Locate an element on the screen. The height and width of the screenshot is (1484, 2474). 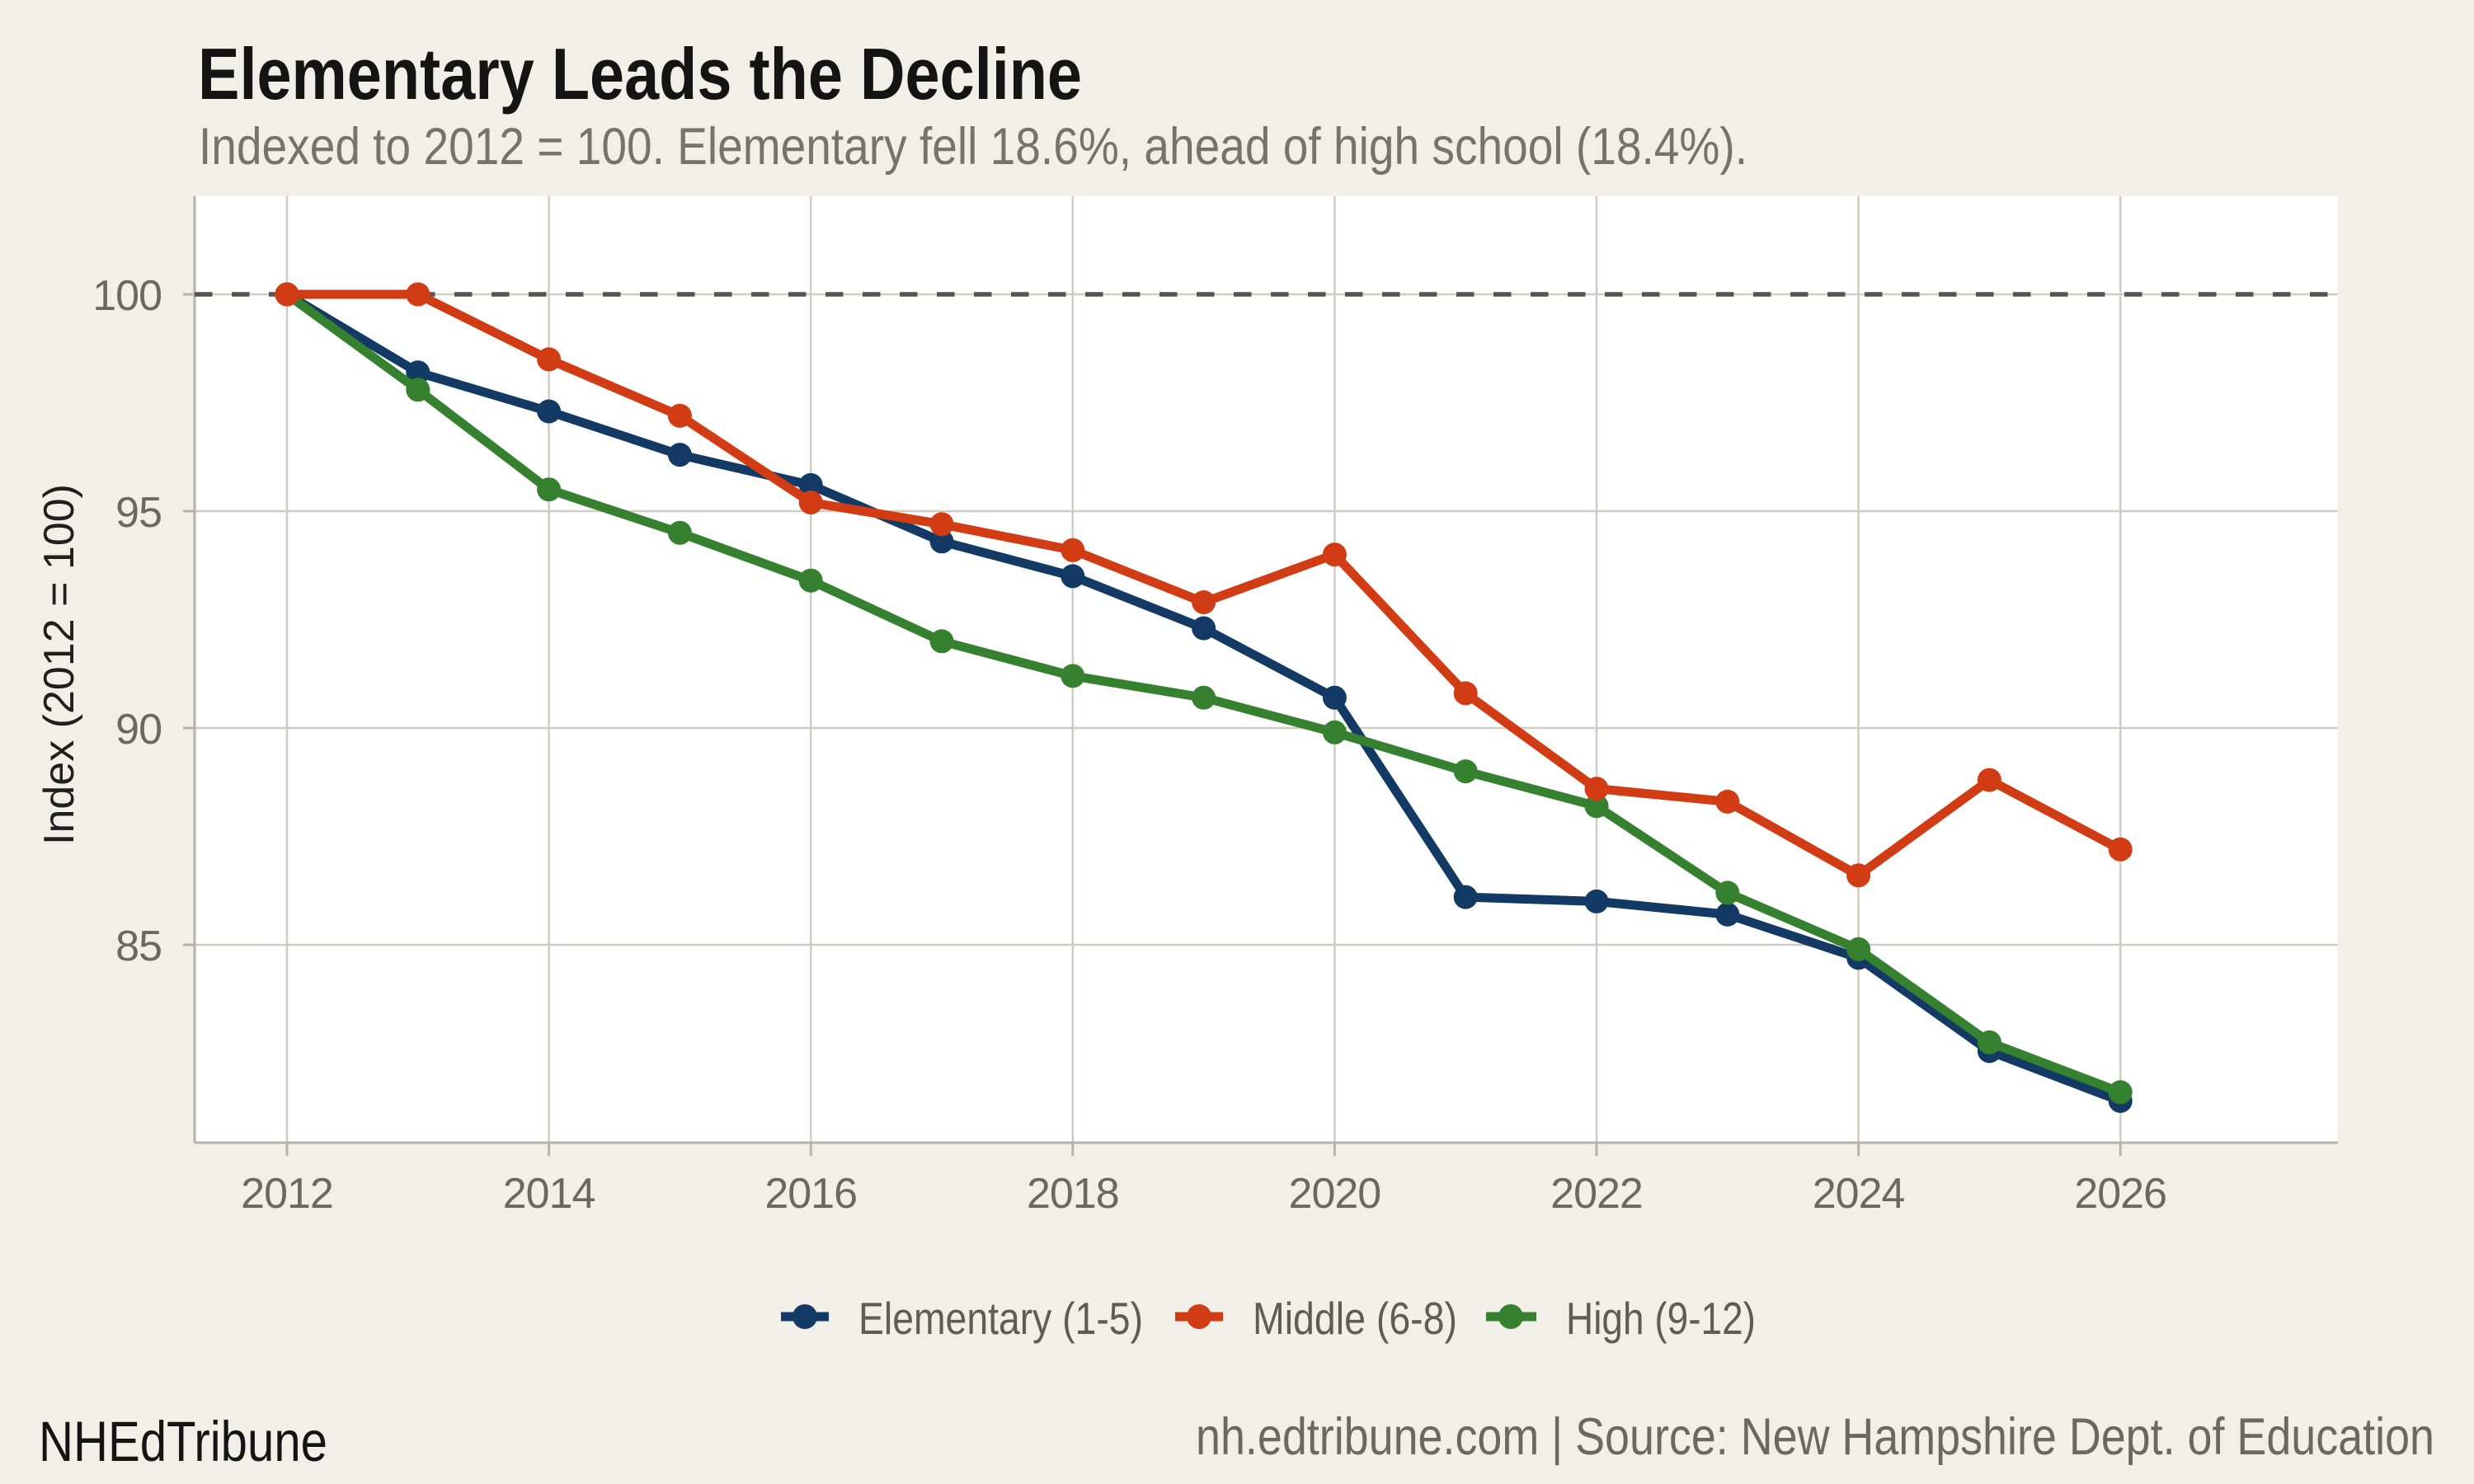
svg-text: Middle (6-8) is located at coordinates (1355, 1318).